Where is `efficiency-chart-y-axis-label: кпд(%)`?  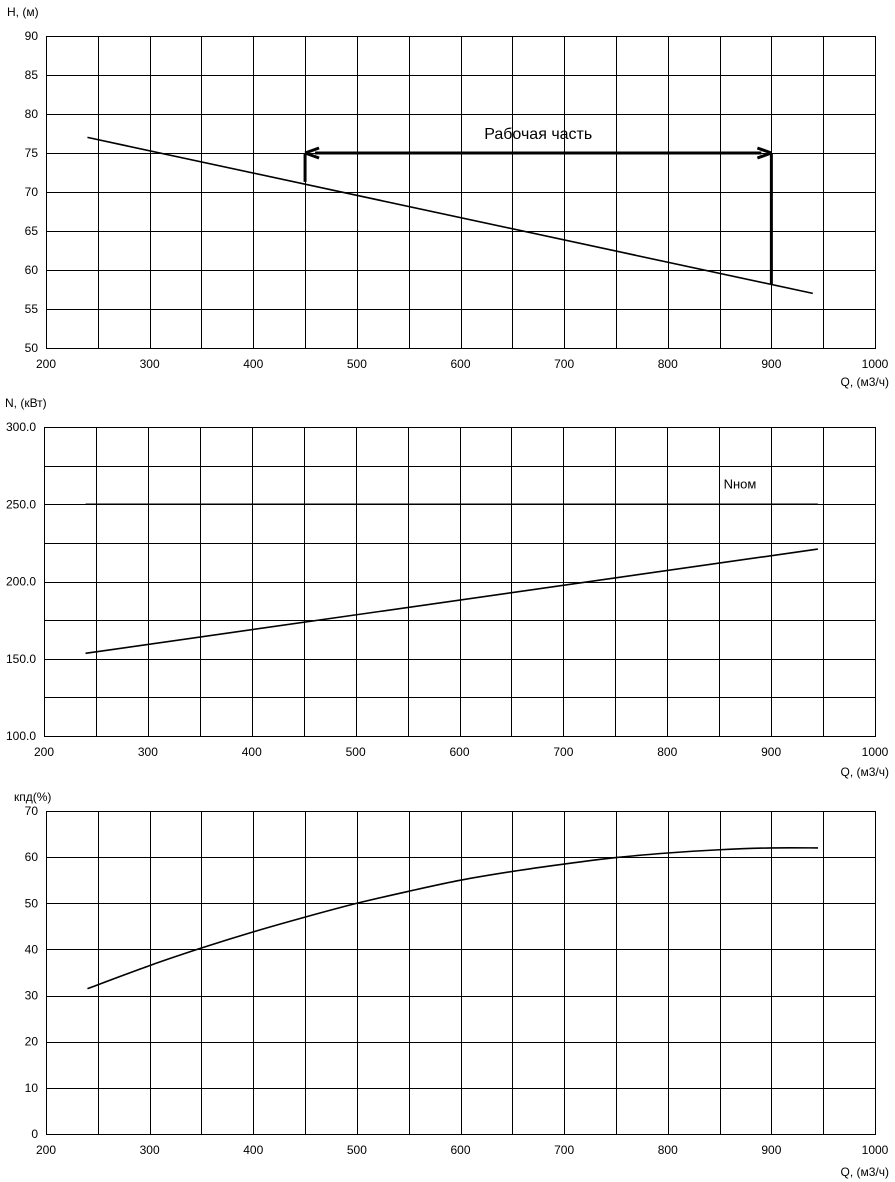
efficiency-chart-y-axis-label: кпд(%) is located at coordinates (32, 797).